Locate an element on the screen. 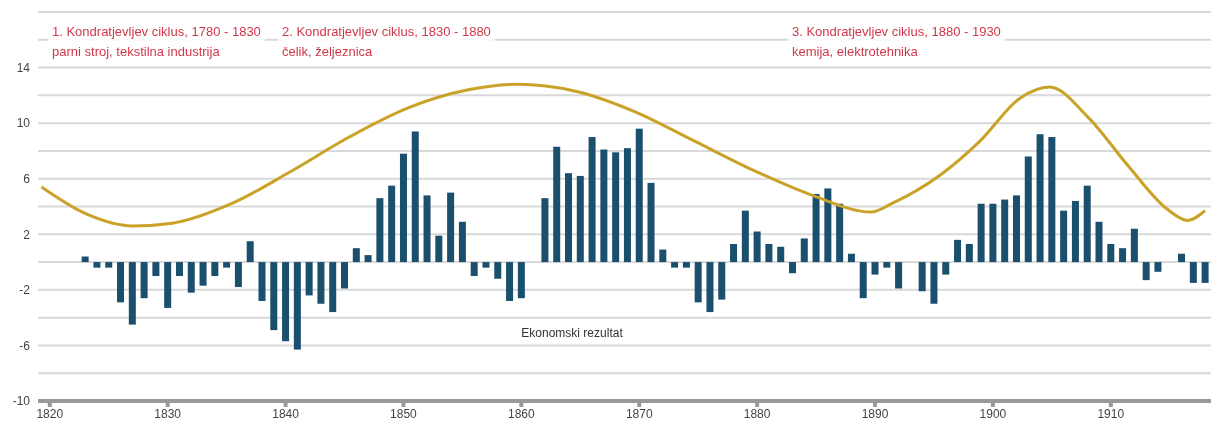 The width and height of the screenshot is (1221, 439). y-tick-label: -2 is located at coordinates (25, 290).